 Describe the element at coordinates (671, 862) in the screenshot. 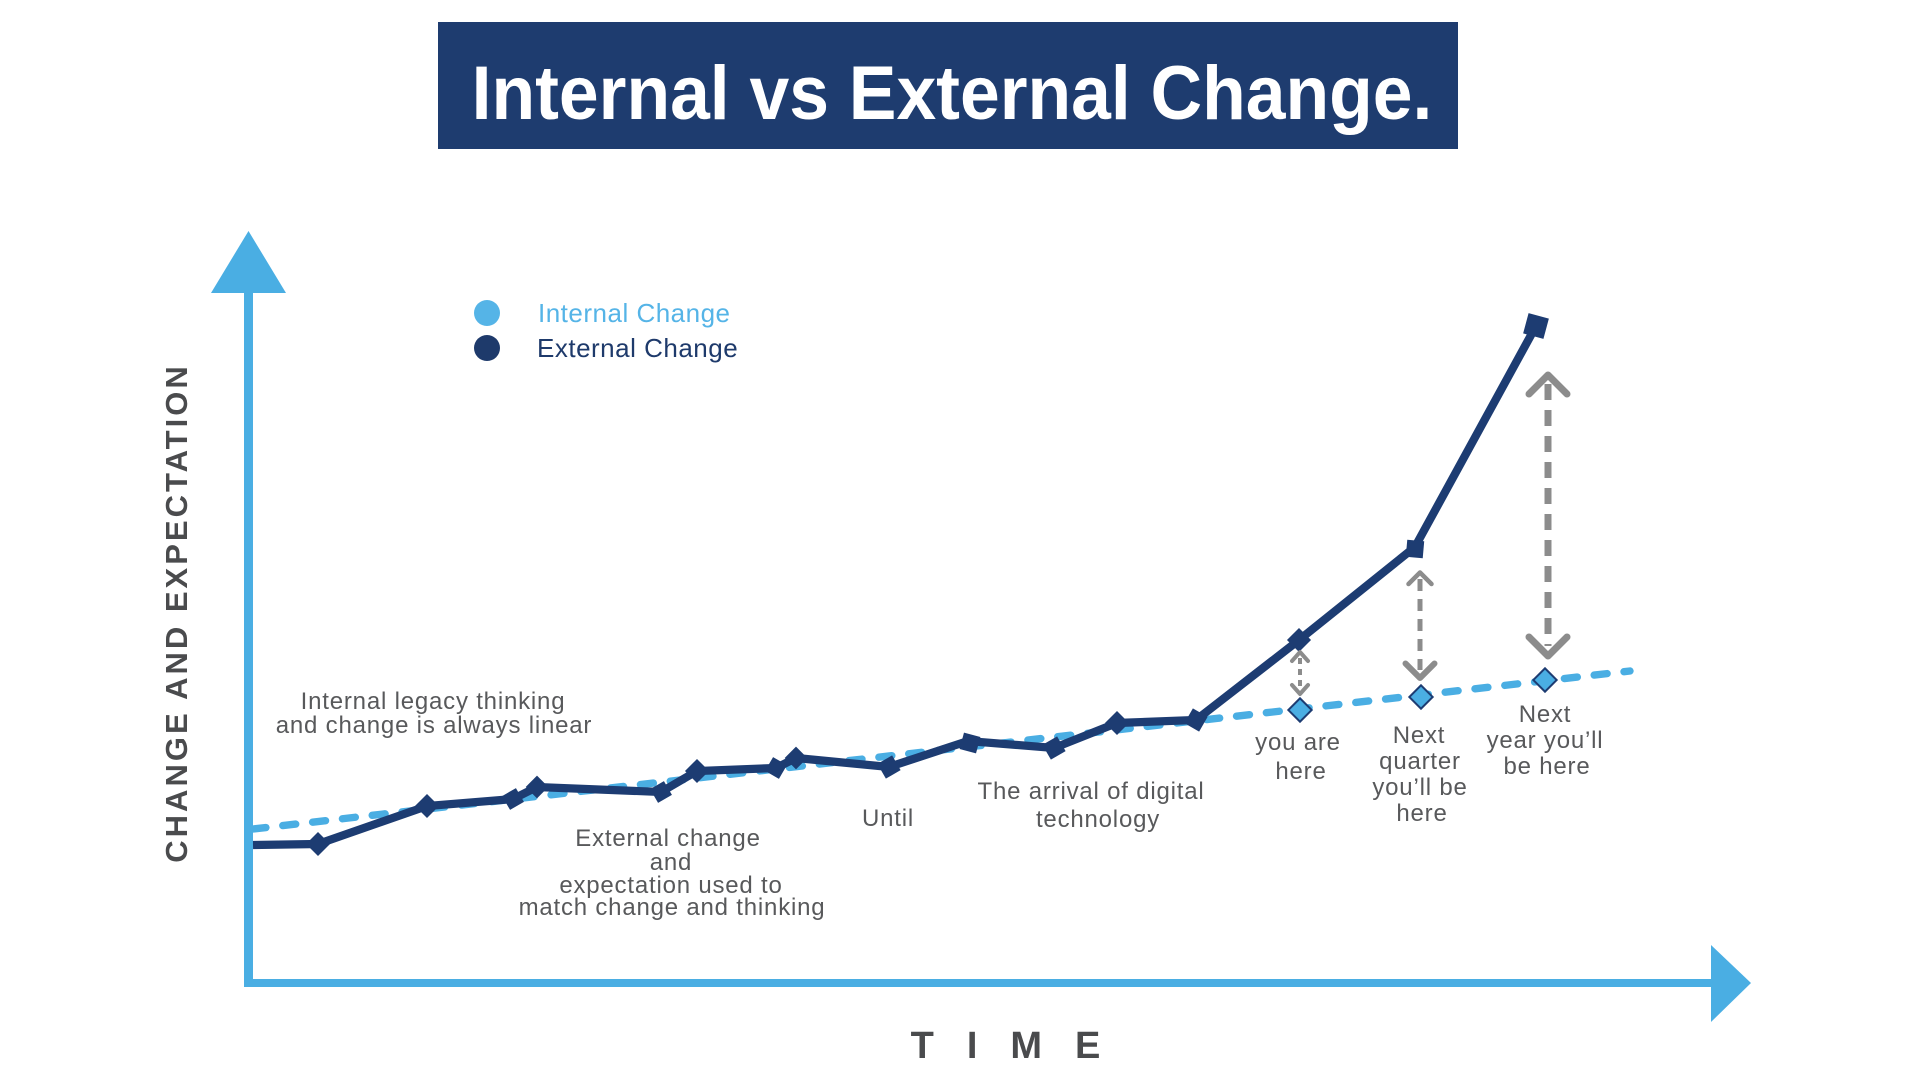

I see `svg-text: and` at that location.